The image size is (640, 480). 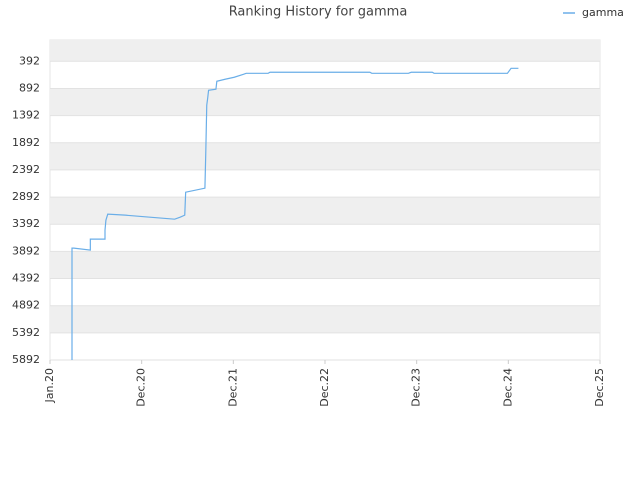 What do you see at coordinates (318, 12) in the screenshot?
I see `chart-title: Ranking History for gamma` at bounding box center [318, 12].